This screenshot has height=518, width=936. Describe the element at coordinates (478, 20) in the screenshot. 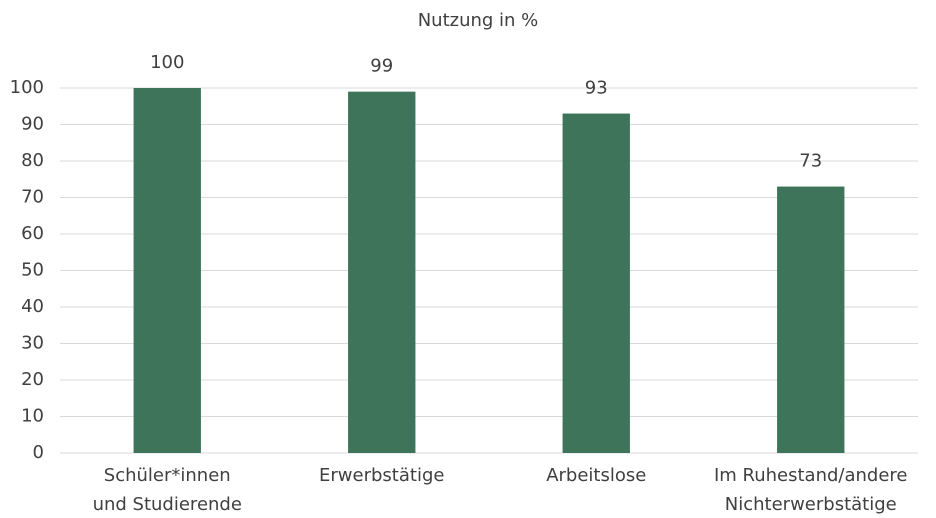

I see `chart-title: Nutzung in %` at that location.